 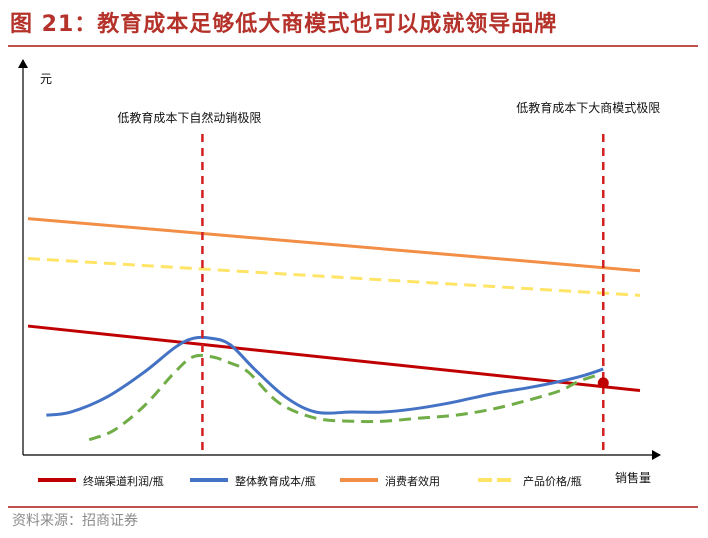 What do you see at coordinates (588, 107) in the screenshot?
I see `annotation-label-2: 低教育成本下大商模式极限` at bounding box center [588, 107].